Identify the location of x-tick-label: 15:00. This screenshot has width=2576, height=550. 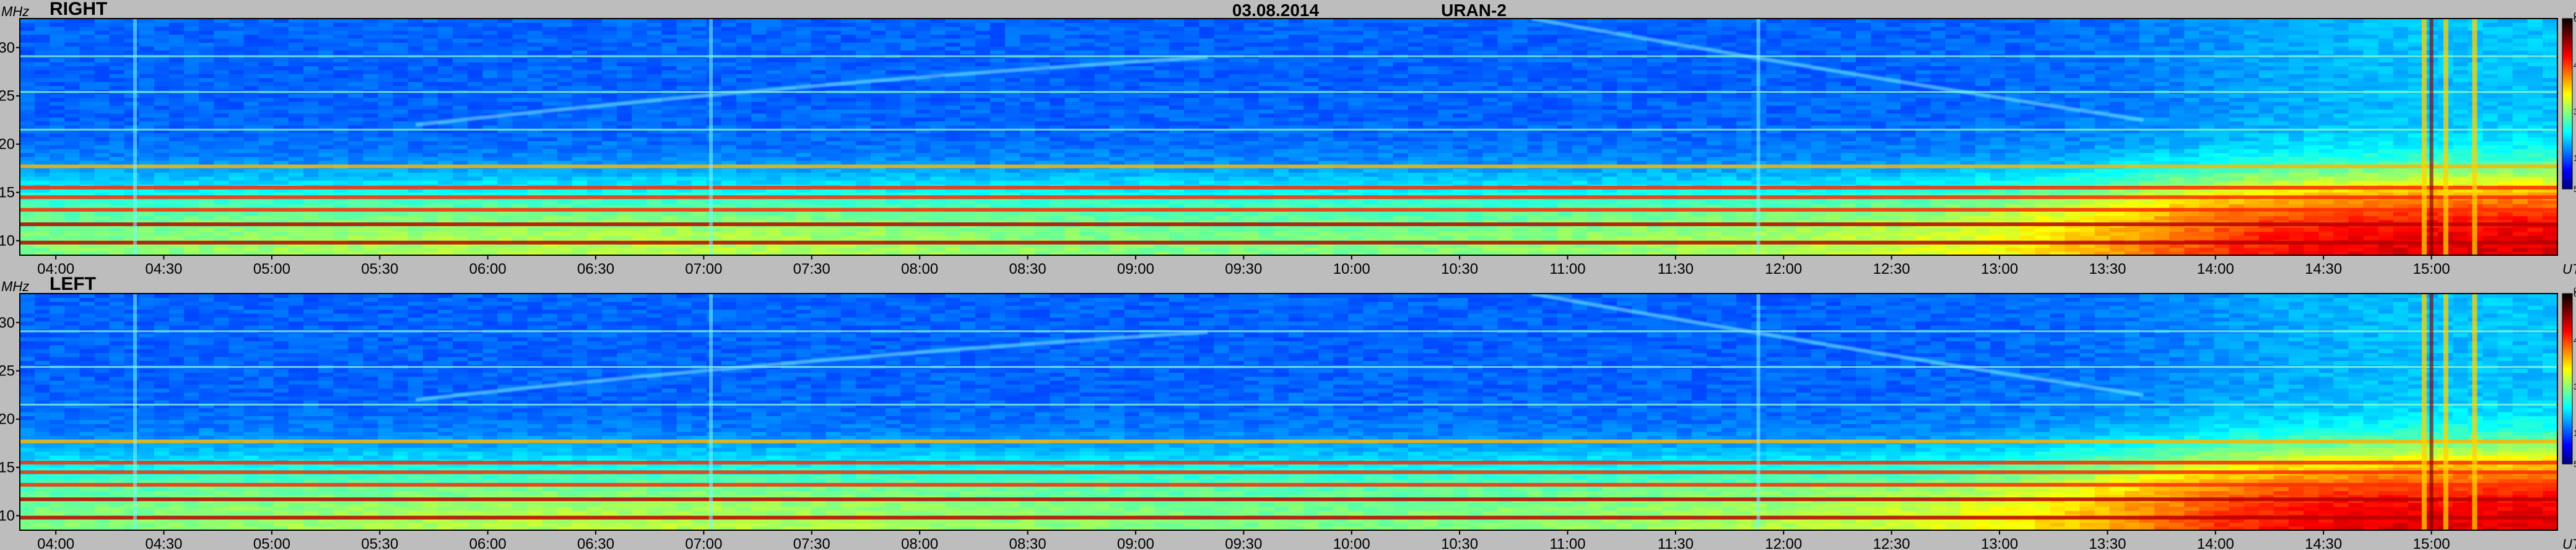
(2431, 543).